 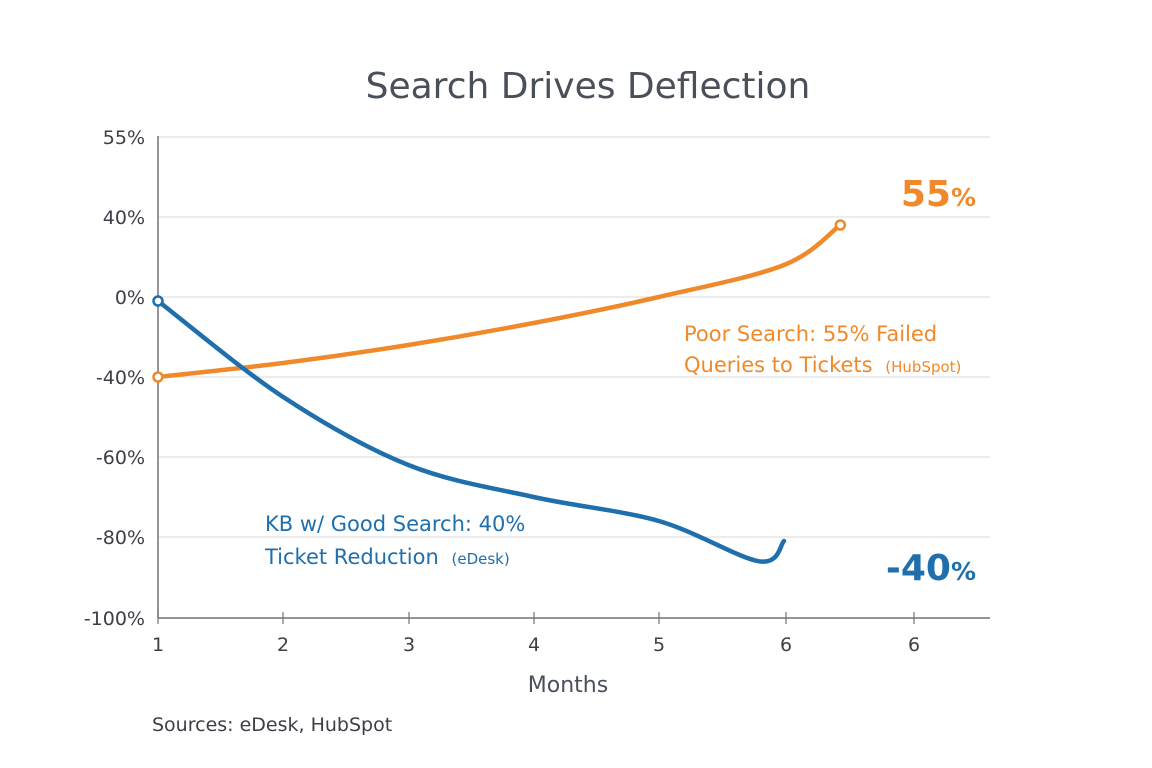 What do you see at coordinates (124, 138) in the screenshot?
I see `y-tick-label: 55%` at bounding box center [124, 138].